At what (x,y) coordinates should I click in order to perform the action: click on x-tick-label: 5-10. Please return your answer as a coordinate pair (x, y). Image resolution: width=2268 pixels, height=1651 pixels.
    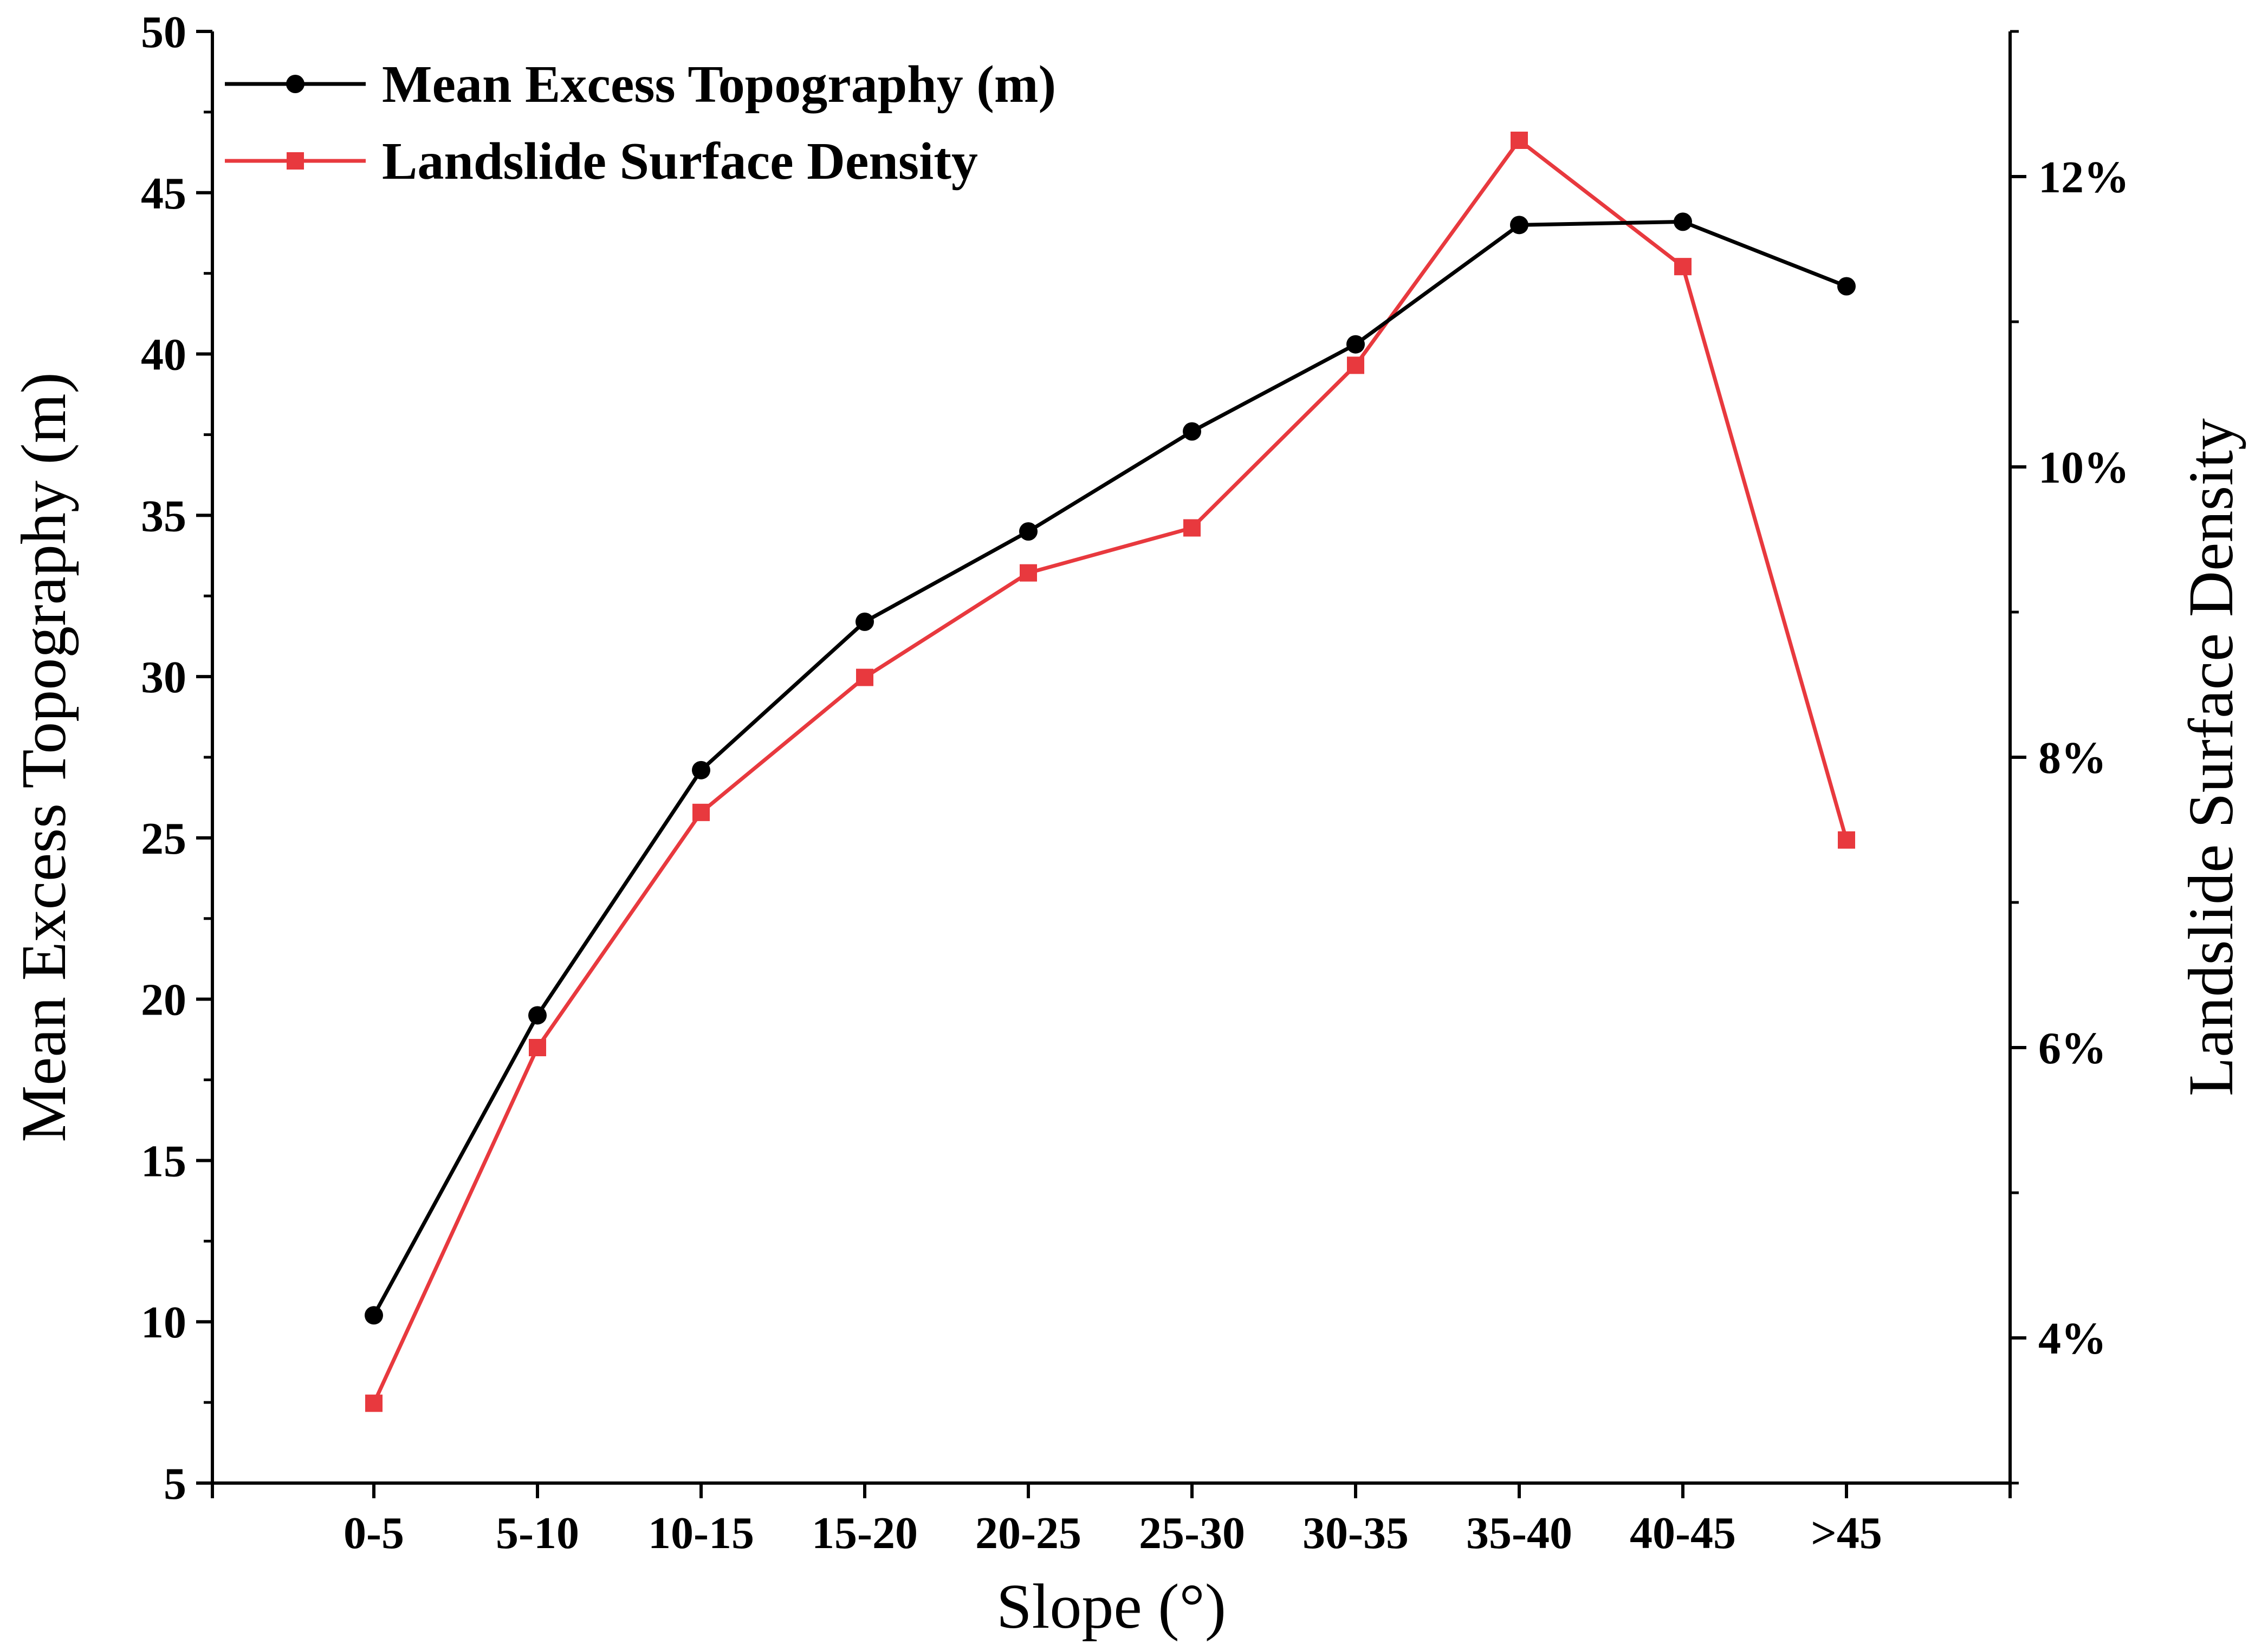
    Looking at the image, I should click on (537, 1533).